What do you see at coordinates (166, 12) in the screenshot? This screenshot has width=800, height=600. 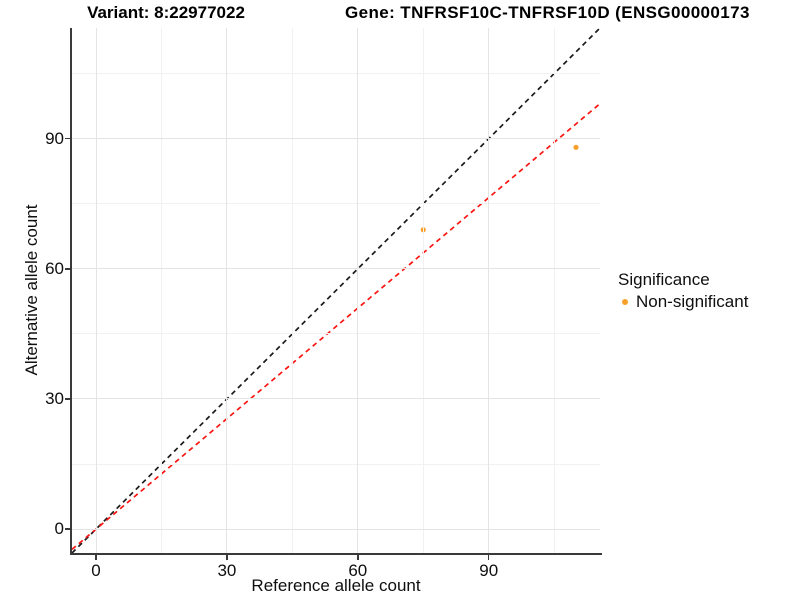 I see `plot-title-variant: Variant: 8:22977022` at bounding box center [166, 12].